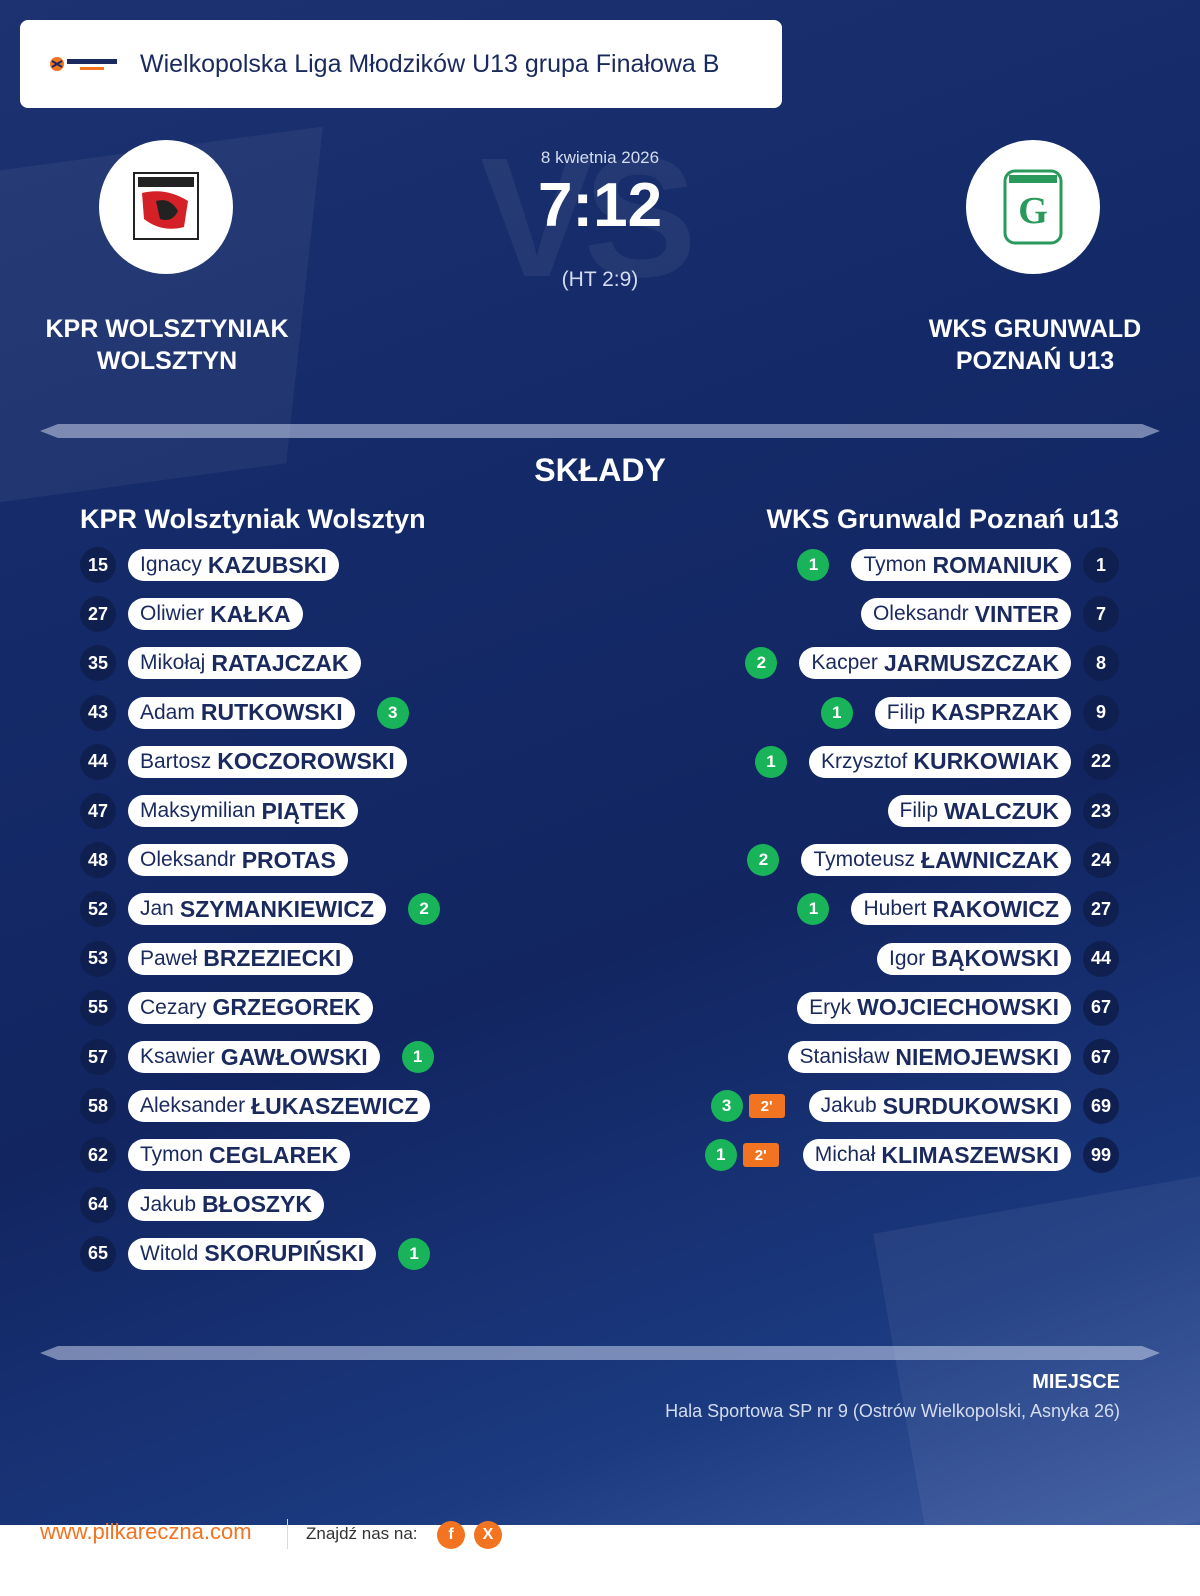 Image resolution: width=1200 pixels, height=1596 pixels. Describe the element at coordinates (996, 564) in the screenshot. I see `player-last-name: ROMANIUK` at that location.